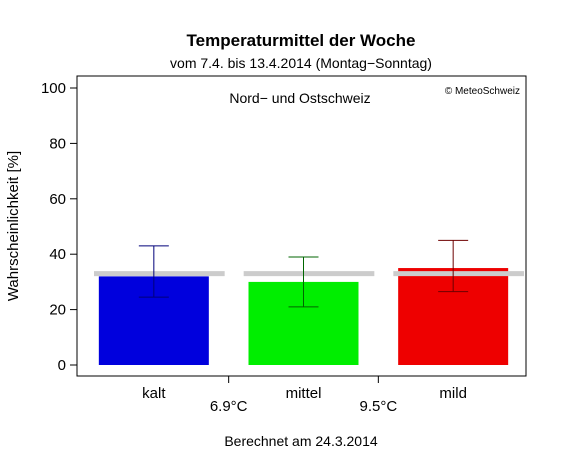 Image resolution: width=566 pixels, height=472 pixels. What do you see at coordinates (13, 226) in the screenshot?
I see `y-axis-label: Wahrscheinlichkeit [%]` at bounding box center [13, 226].